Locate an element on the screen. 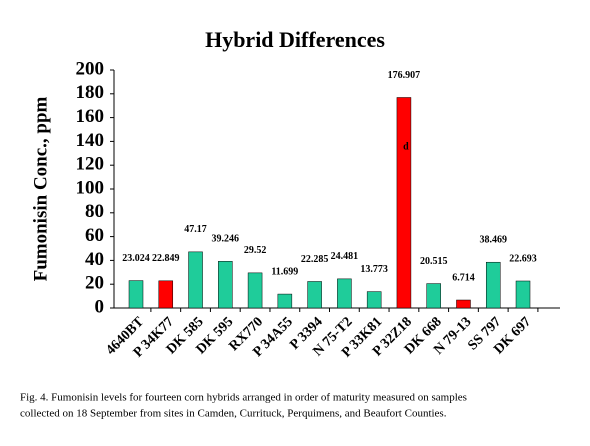 This screenshot has height=446, width=590. y-tick-label: 200 is located at coordinates (90, 68).